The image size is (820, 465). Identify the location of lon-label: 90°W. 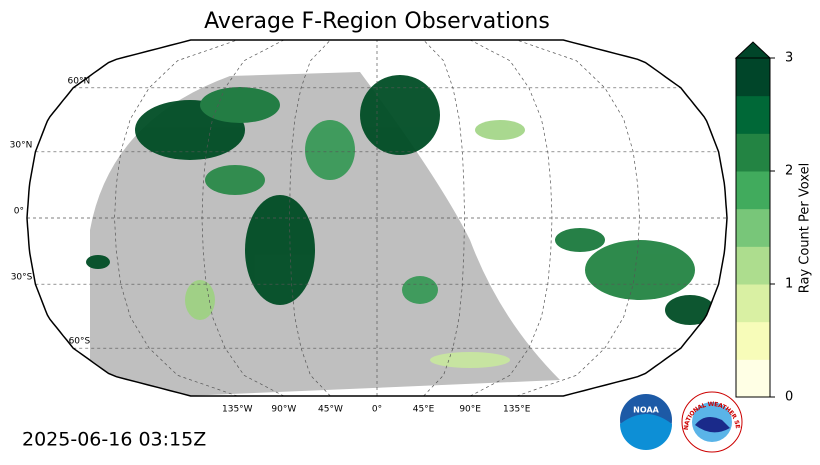
(283, 410).